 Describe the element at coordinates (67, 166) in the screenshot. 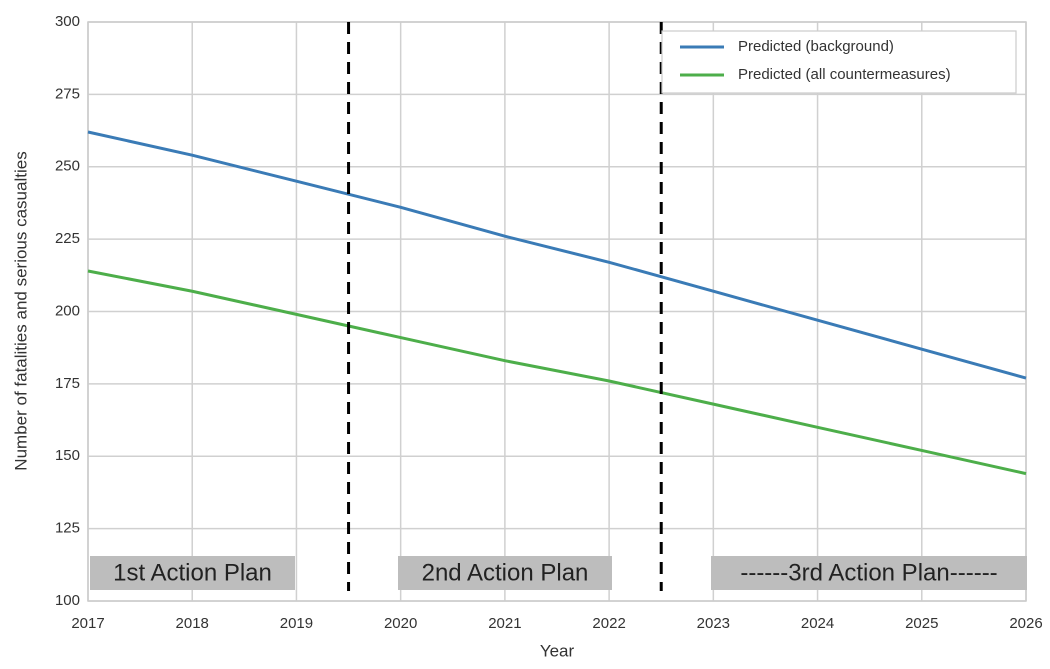

I see `y-tick-label: 250` at that location.